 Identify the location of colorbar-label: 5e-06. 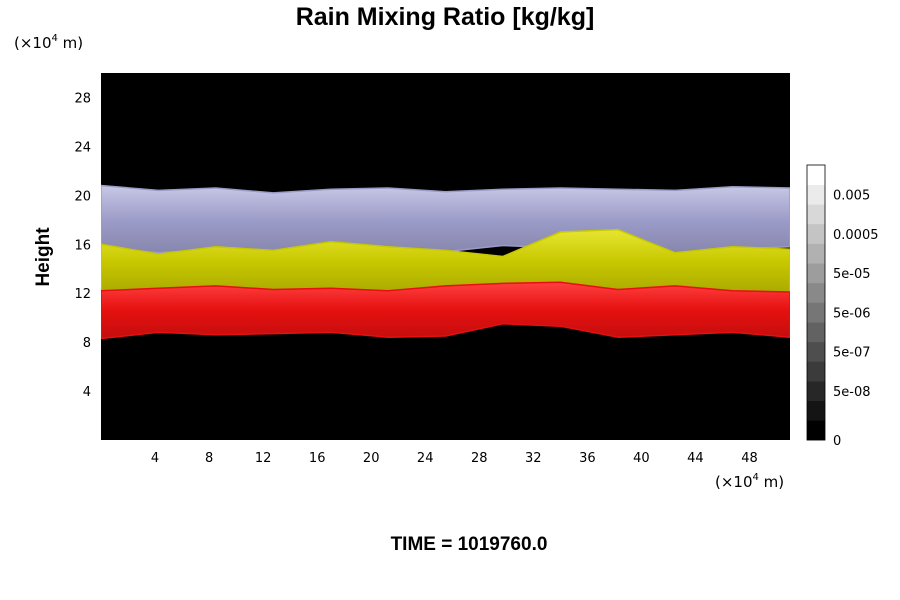
(852, 313).